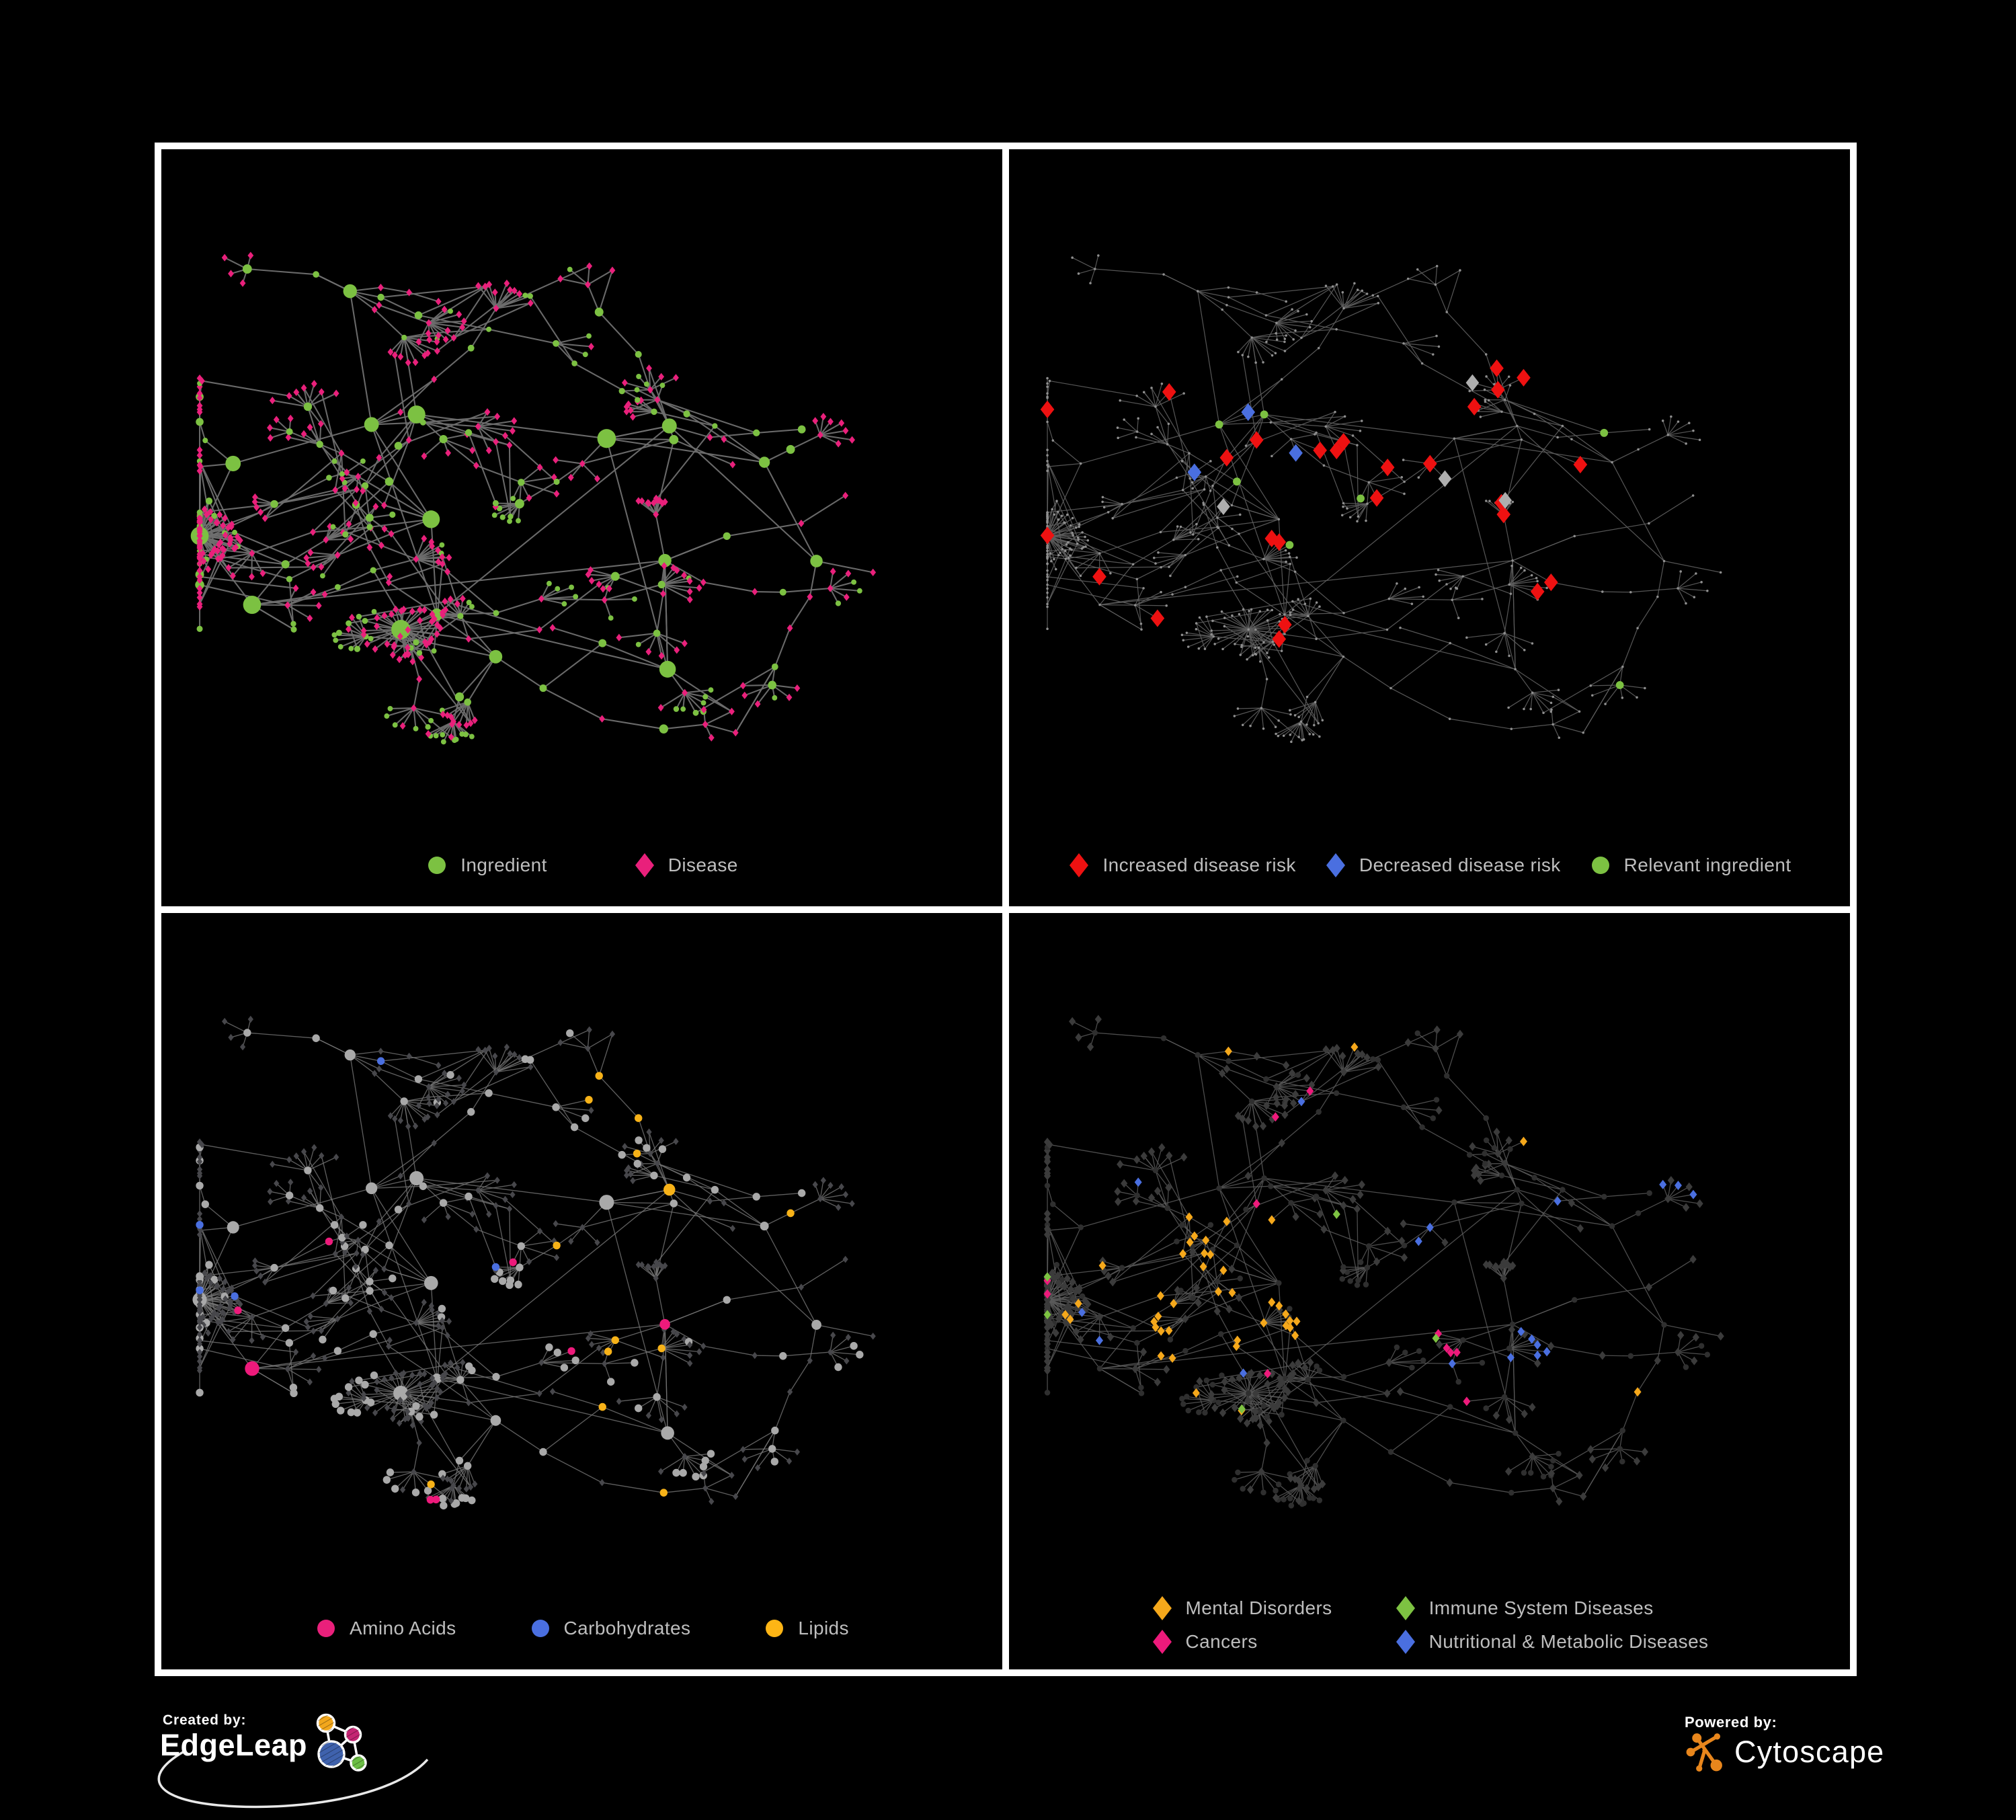 This screenshot has width=2016, height=1820. I want to click on legend-item: Cancers, so click(1241, 1642).